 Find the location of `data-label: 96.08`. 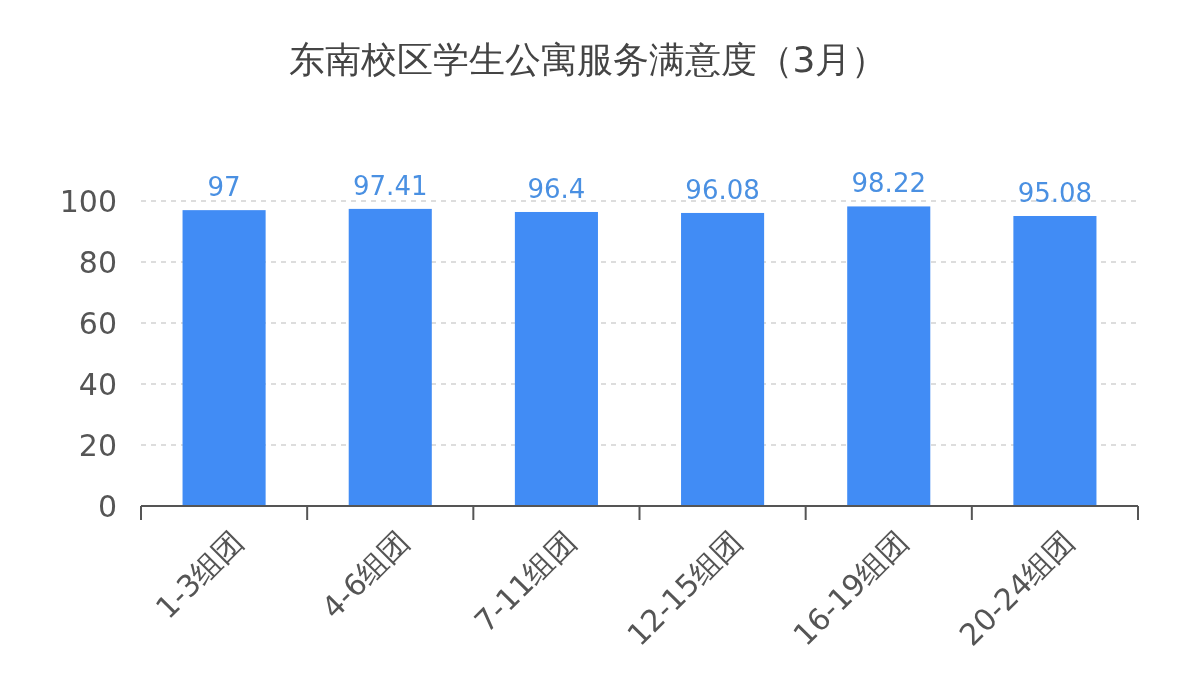

data-label: 96.08 is located at coordinates (722, 189).